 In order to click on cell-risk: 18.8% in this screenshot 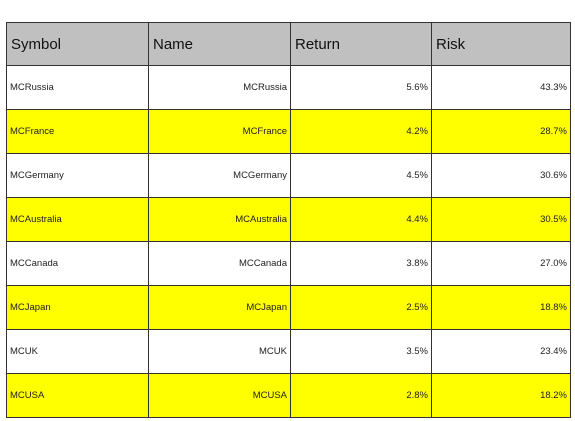, I will do `click(501, 307)`.